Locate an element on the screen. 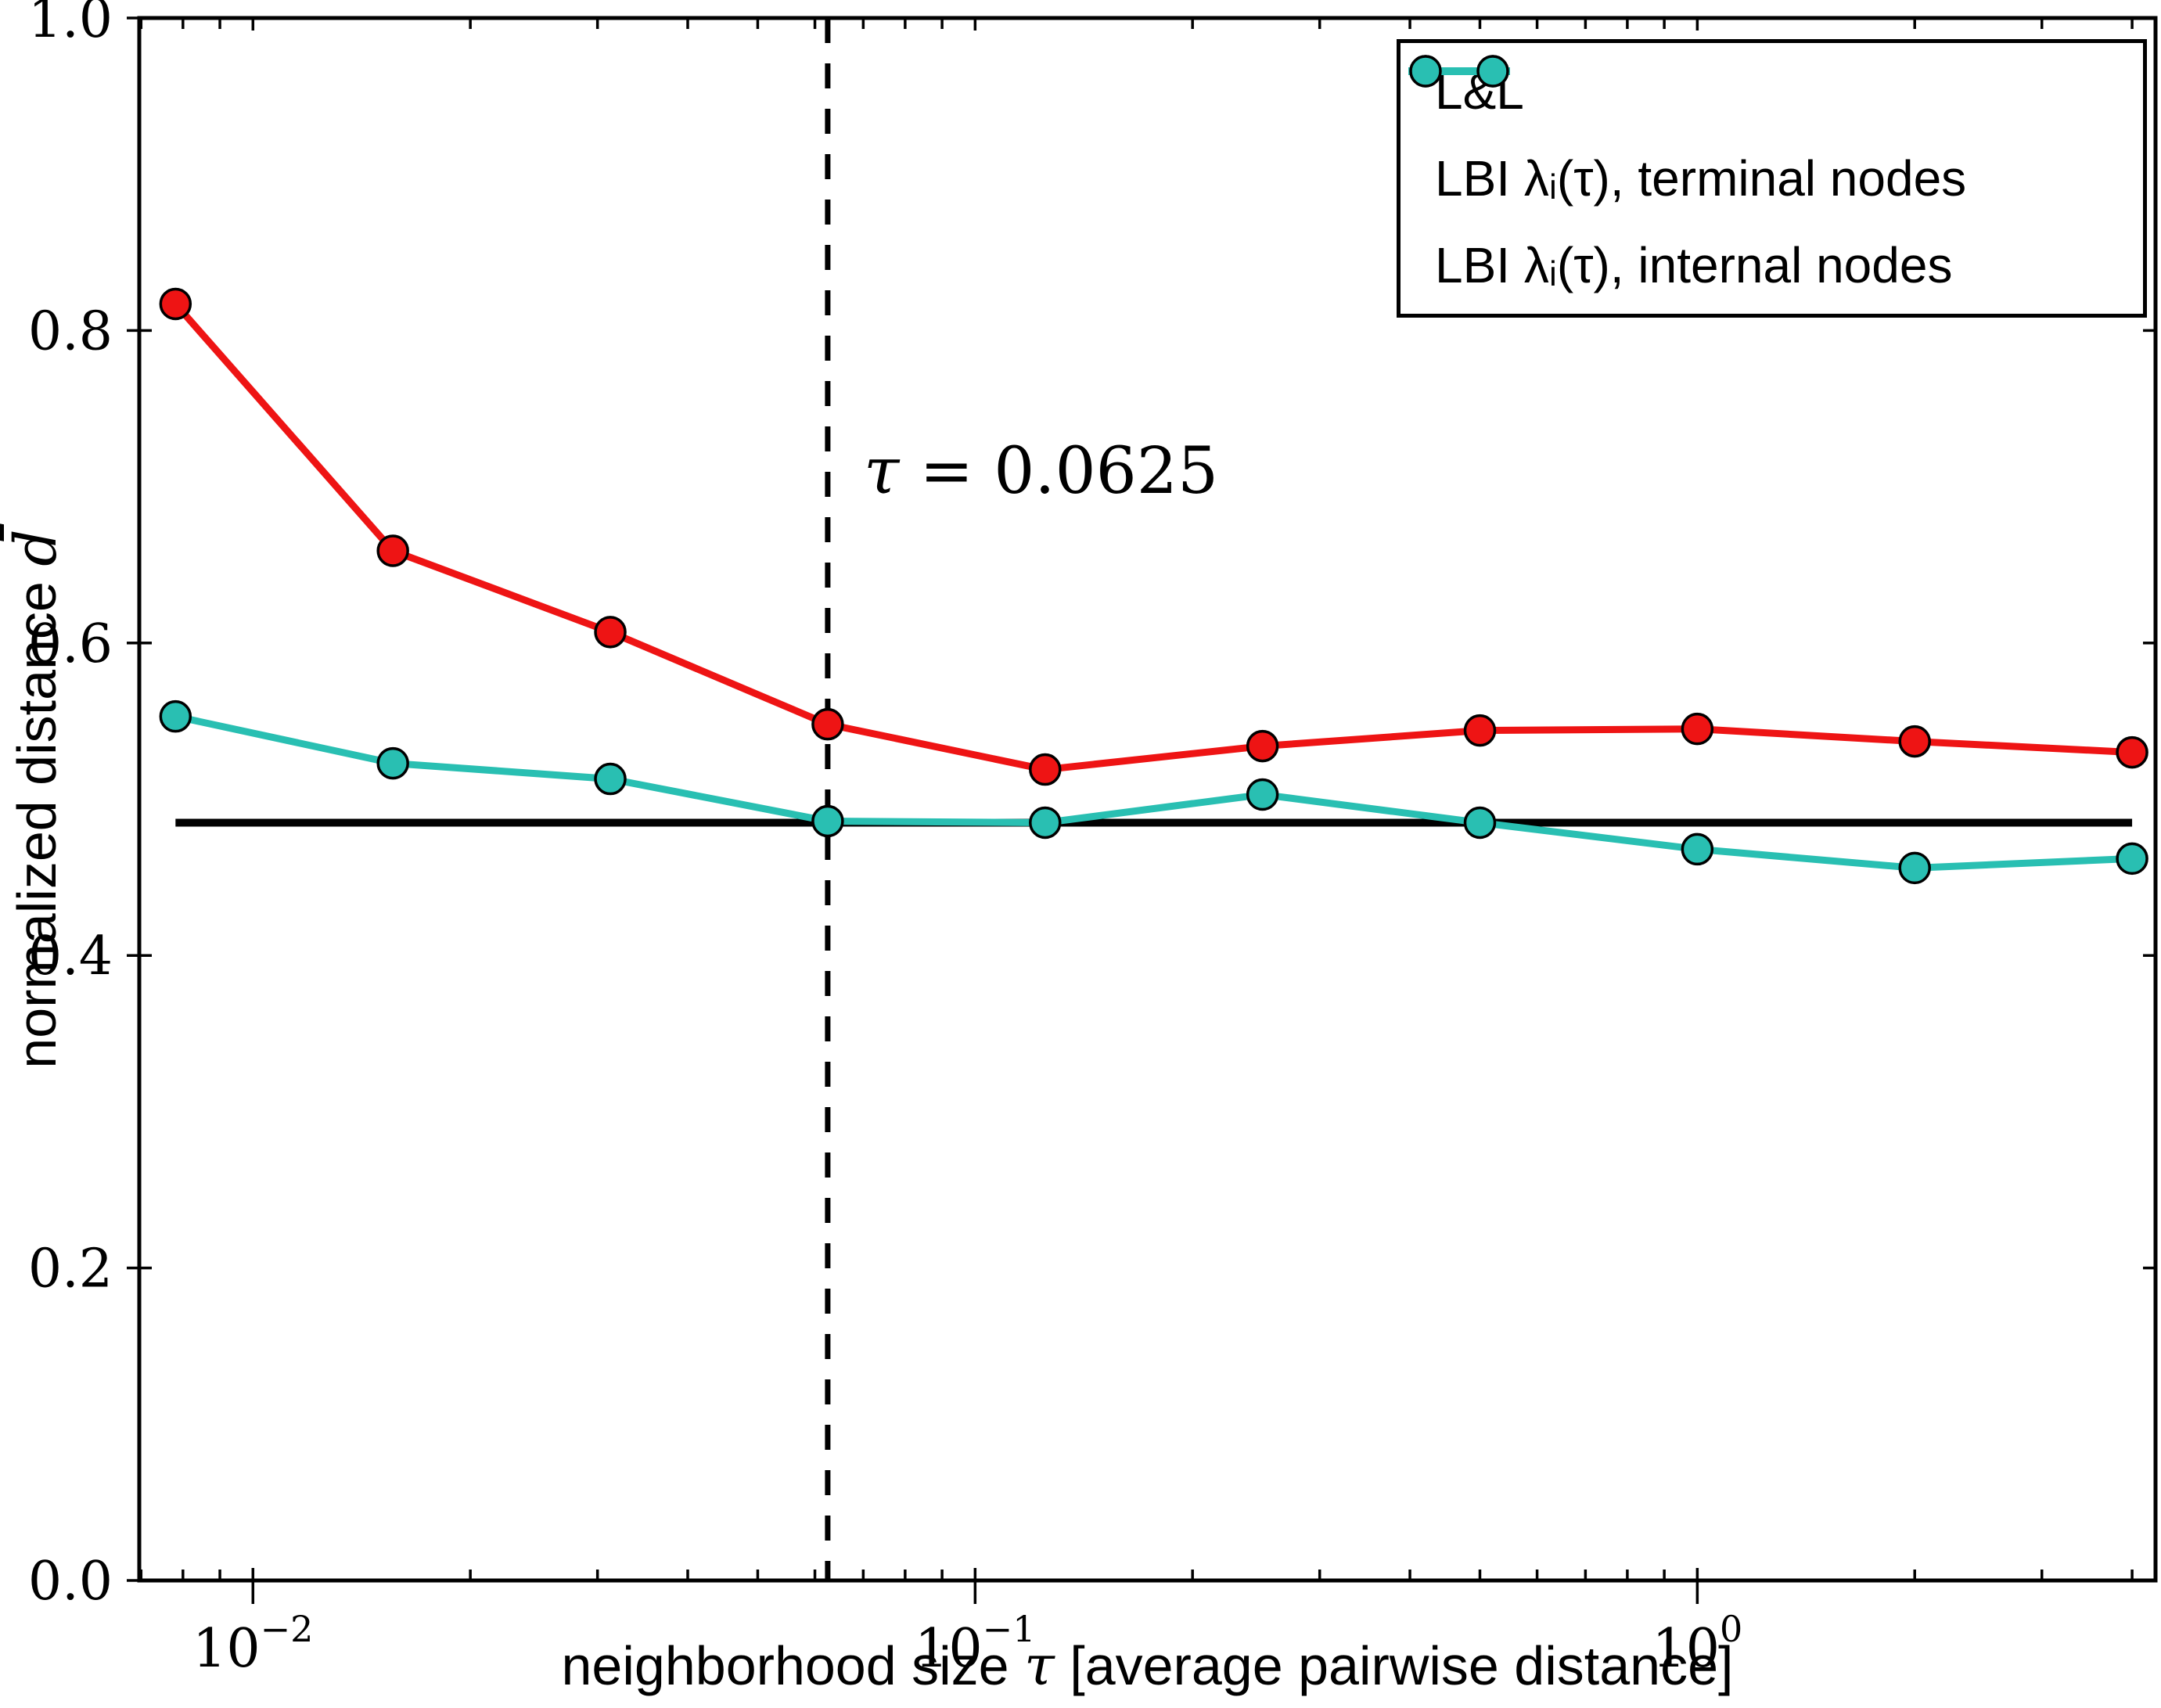 The height and width of the screenshot is (1708, 2161). legend-item-label: LBI λᵢ(τ), terminal nodes is located at coordinates (1701, 178).